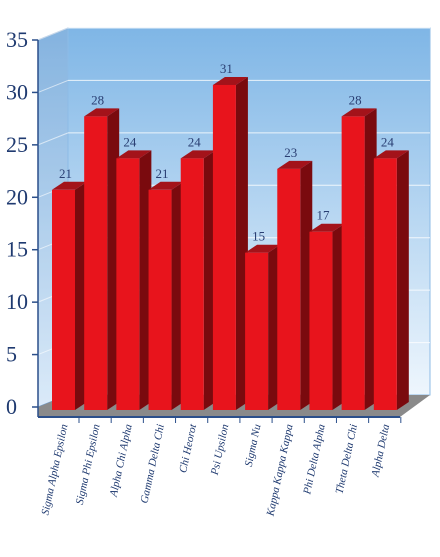 This screenshot has height=557, width=440. Describe the element at coordinates (226, 68) in the screenshot. I see `bar-value-label: 31` at that location.